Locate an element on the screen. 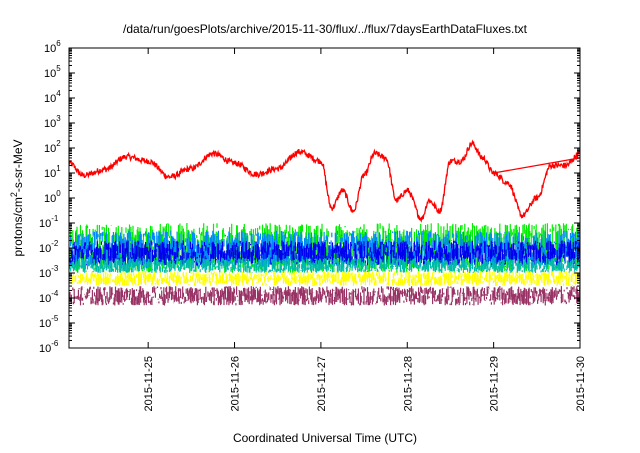  x-tick-label: 2015-11-25 is located at coordinates (149, 383).